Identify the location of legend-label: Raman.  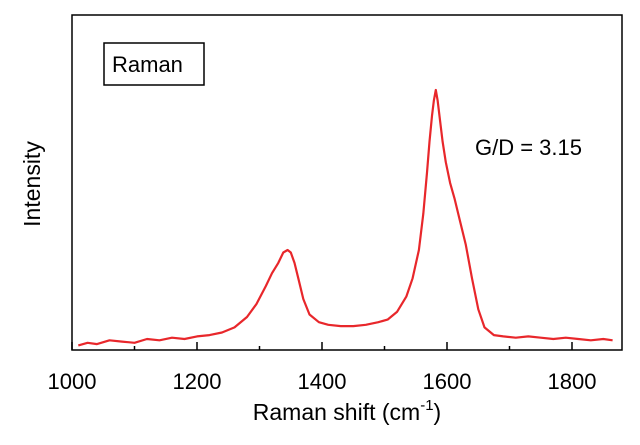
(147, 64).